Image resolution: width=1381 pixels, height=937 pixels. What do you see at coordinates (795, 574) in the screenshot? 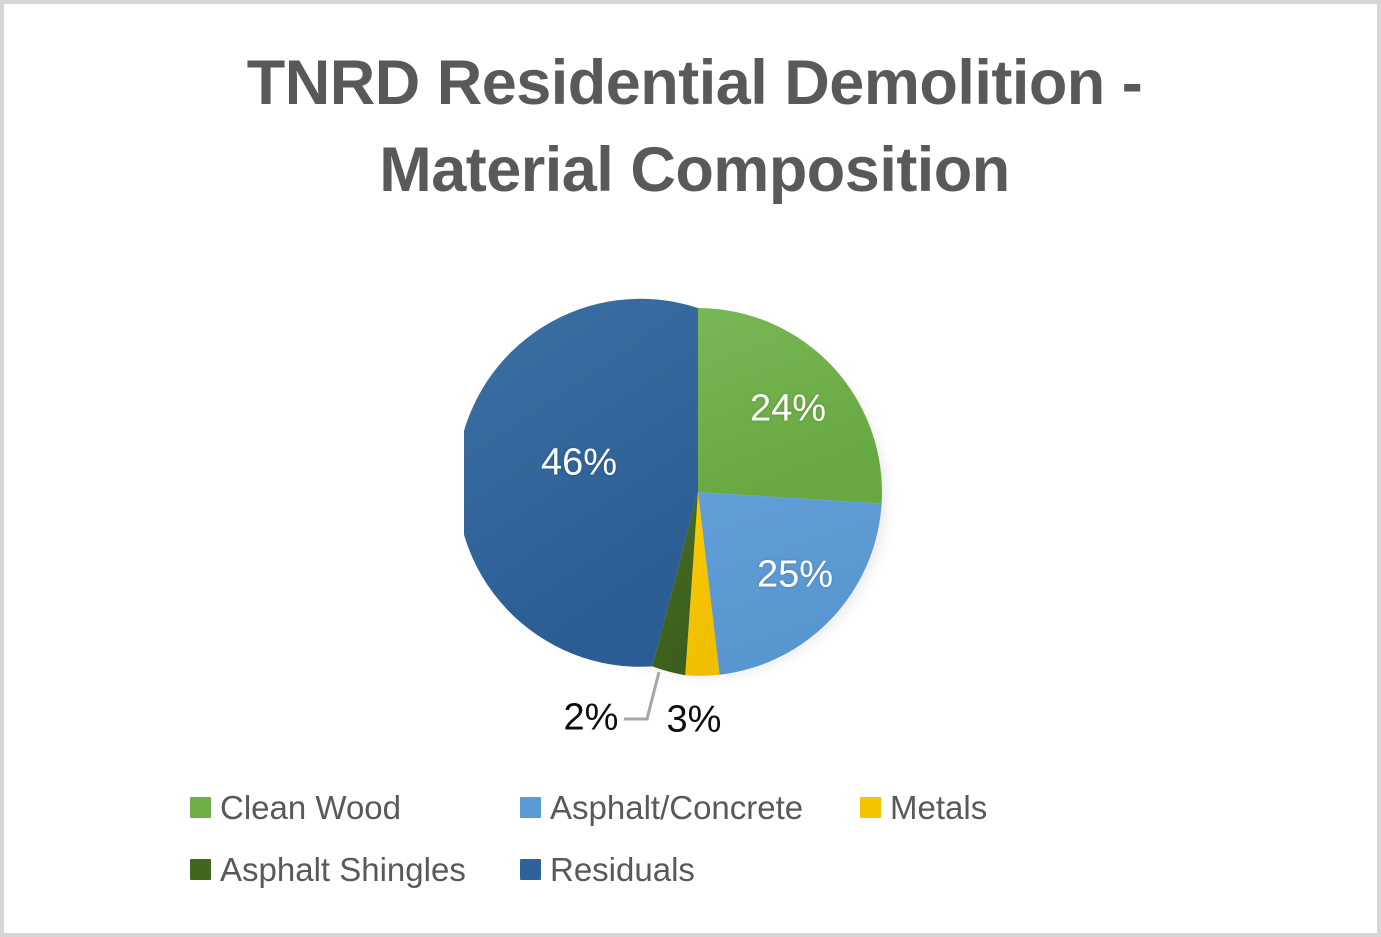
I see `slice-value-label-asphalt-concrete: 25%` at bounding box center [795, 574].